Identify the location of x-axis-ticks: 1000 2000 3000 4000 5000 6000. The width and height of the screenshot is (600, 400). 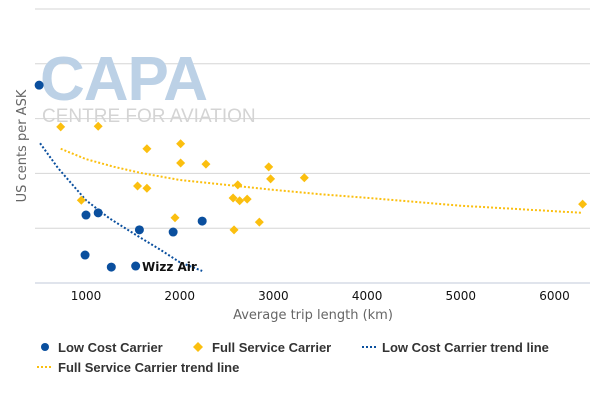
(320, 296).